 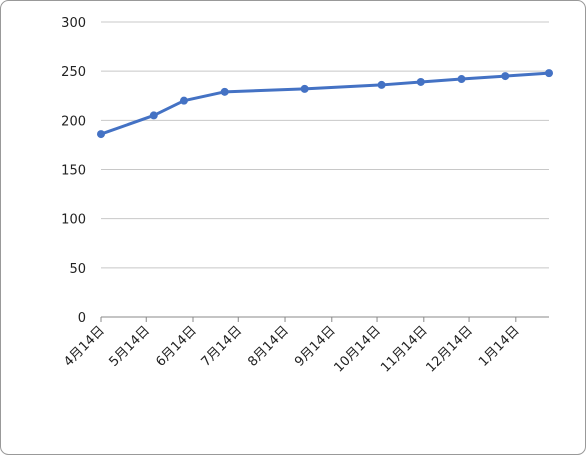 I want to click on y-tick-label: 250, so click(x=73, y=72).